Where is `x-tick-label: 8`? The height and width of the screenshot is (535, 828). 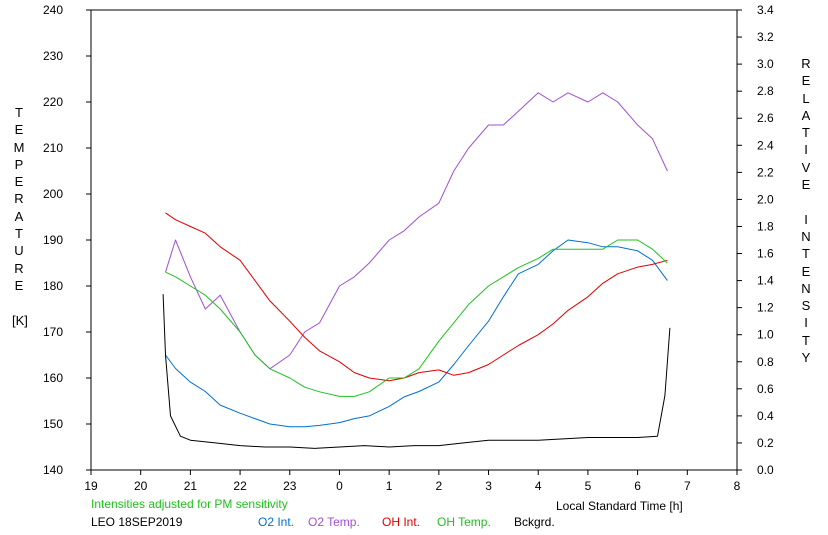 x-tick-label: 8 is located at coordinates (737, 486).